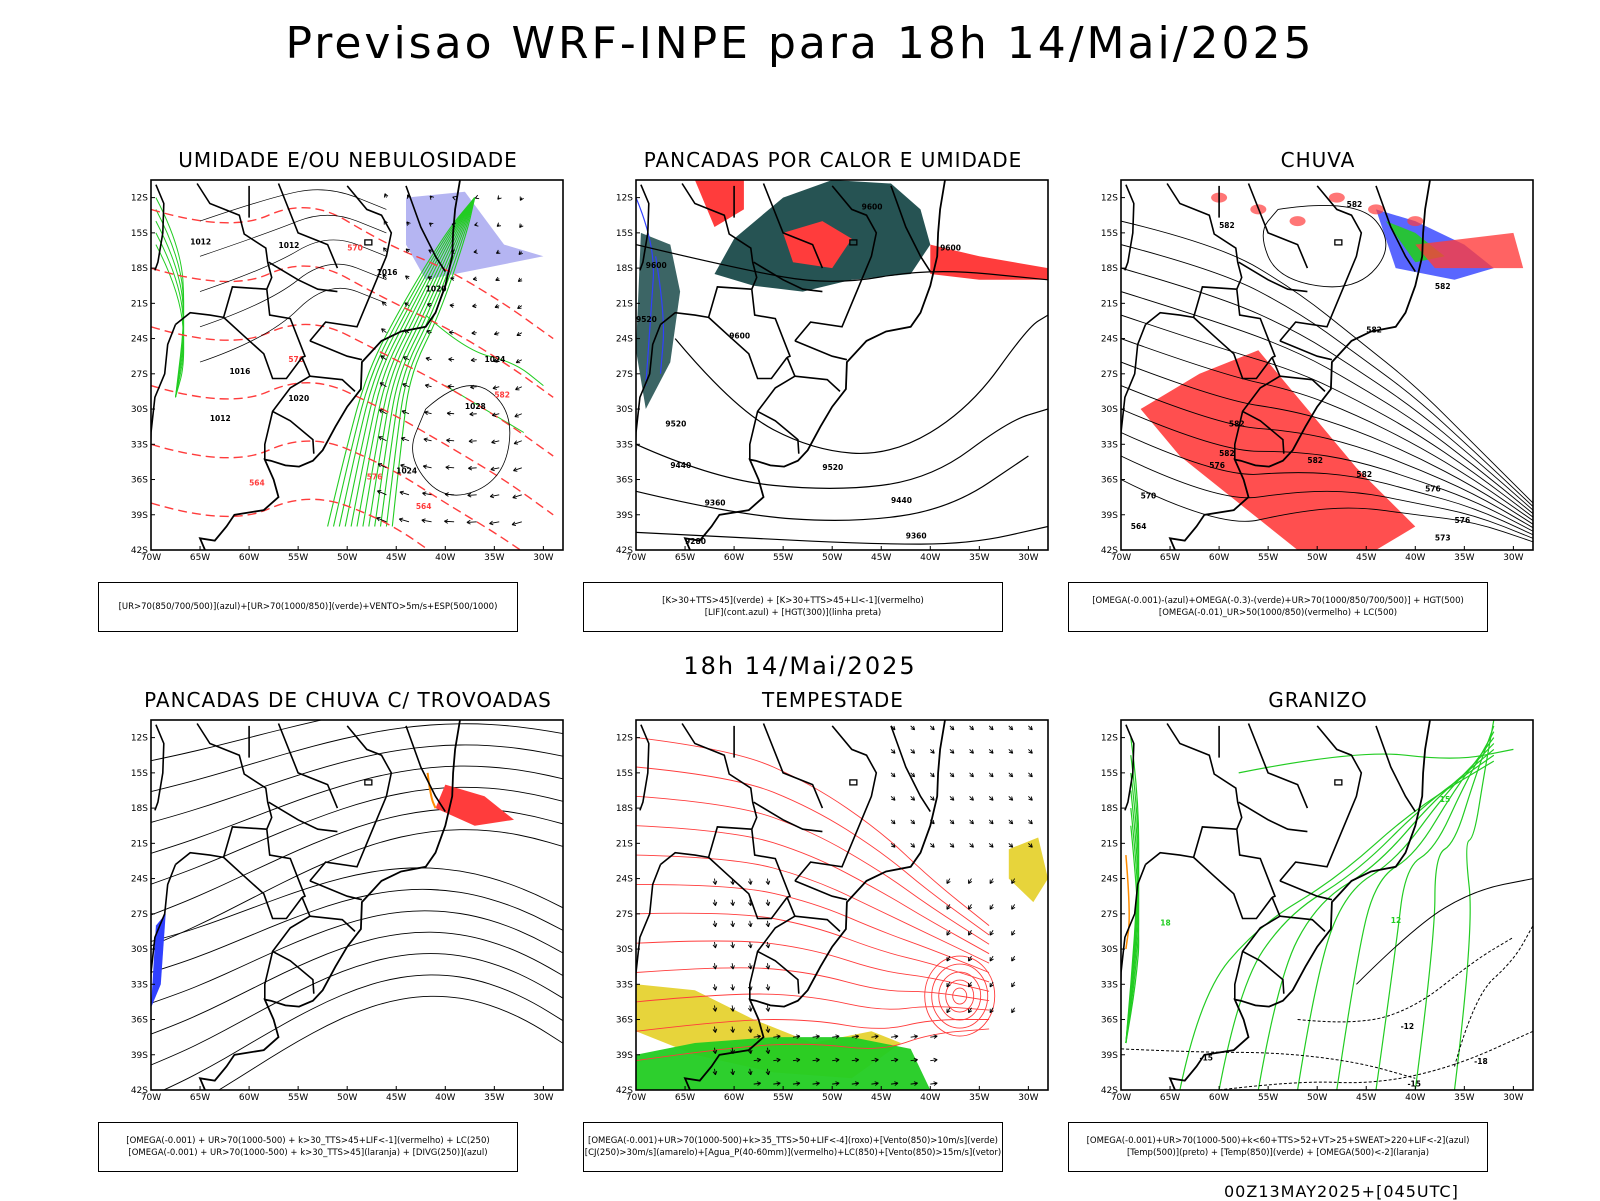 Image resolution: width=1600 pixels, height=1201 pixels. I want to click on longitude-label: 55W, so click(783, 1098).